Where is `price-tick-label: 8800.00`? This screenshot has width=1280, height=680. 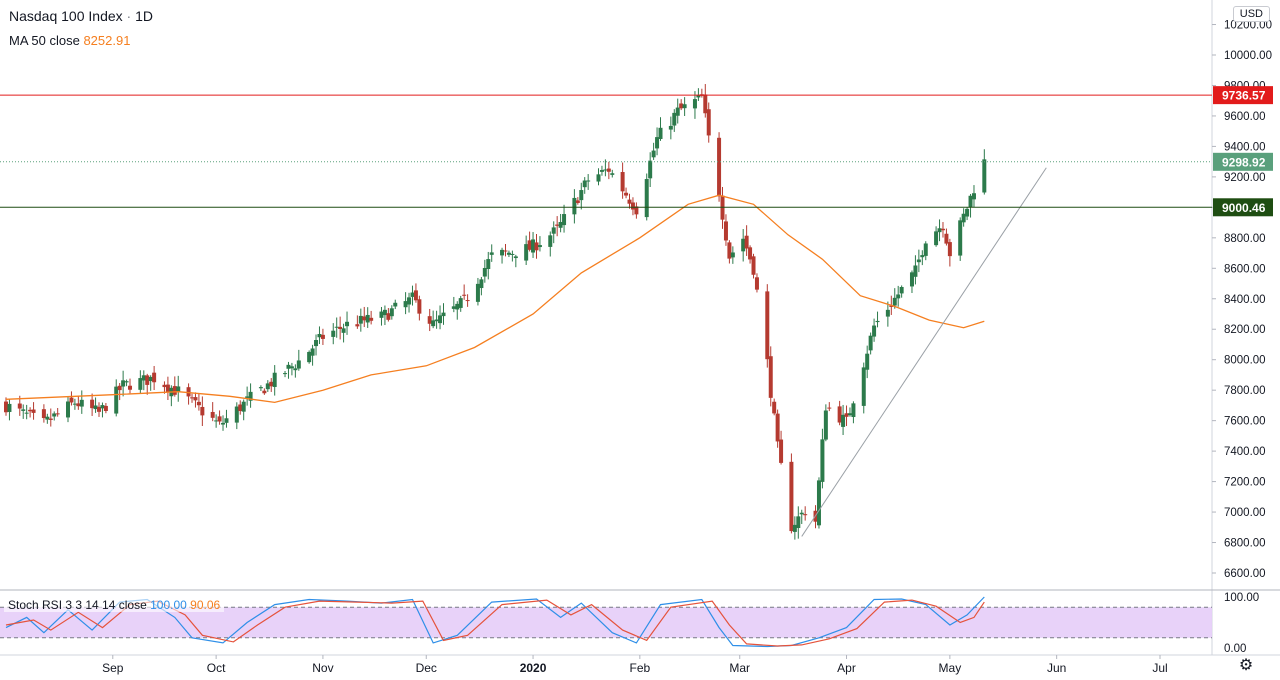 price-tick-label: 8800.00 is located at coordinates (1245, 239).